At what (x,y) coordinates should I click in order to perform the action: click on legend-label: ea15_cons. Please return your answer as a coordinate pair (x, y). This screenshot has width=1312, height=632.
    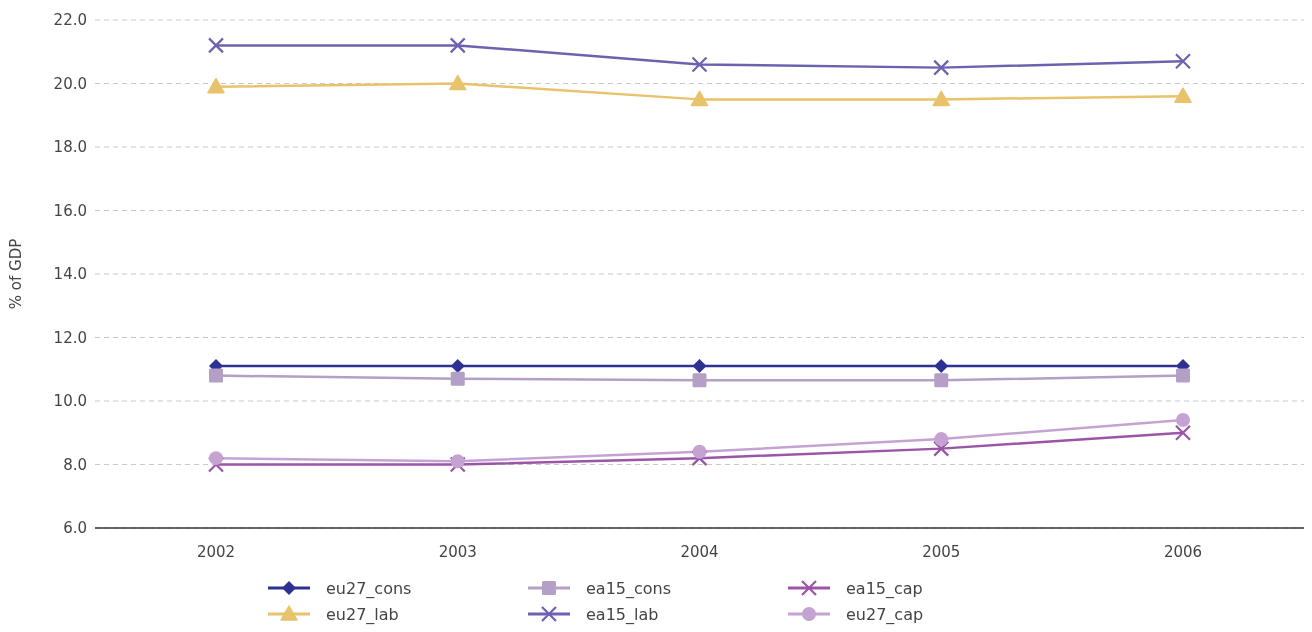
    Looking at the image, I should click on (629, 588).